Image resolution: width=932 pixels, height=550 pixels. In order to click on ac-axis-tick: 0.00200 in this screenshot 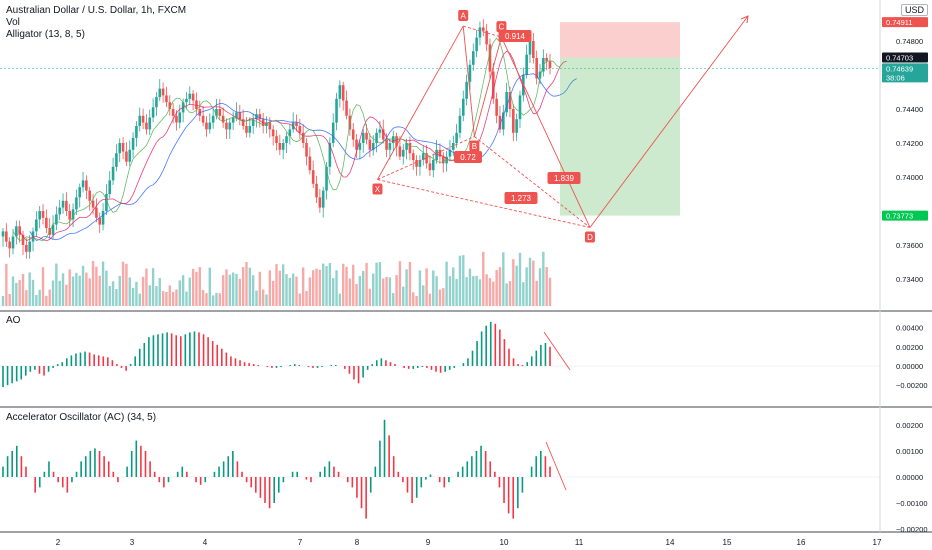, I will do `click(909, 425)`.